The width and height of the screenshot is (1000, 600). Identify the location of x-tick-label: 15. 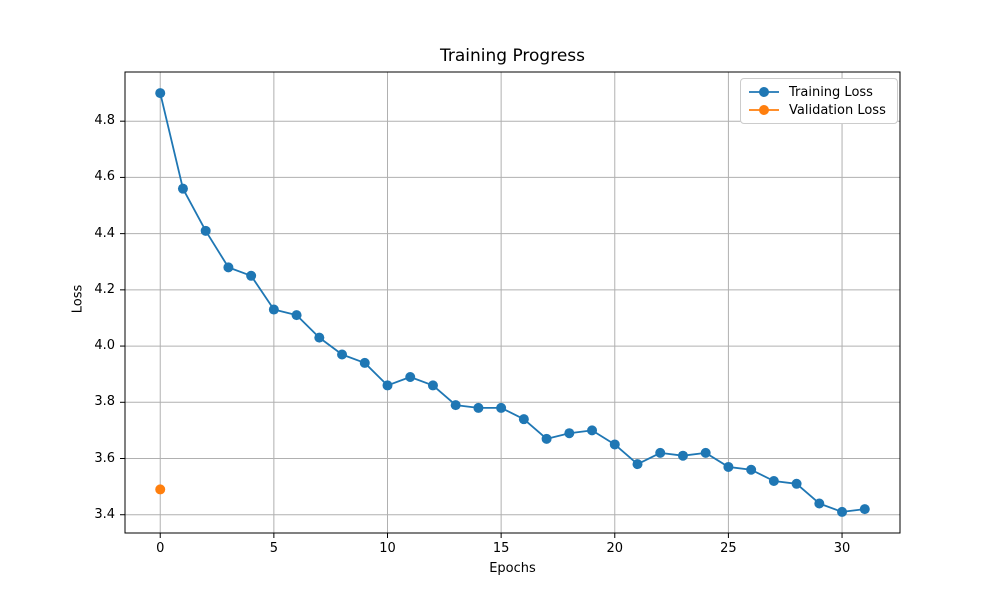
(501, 548).